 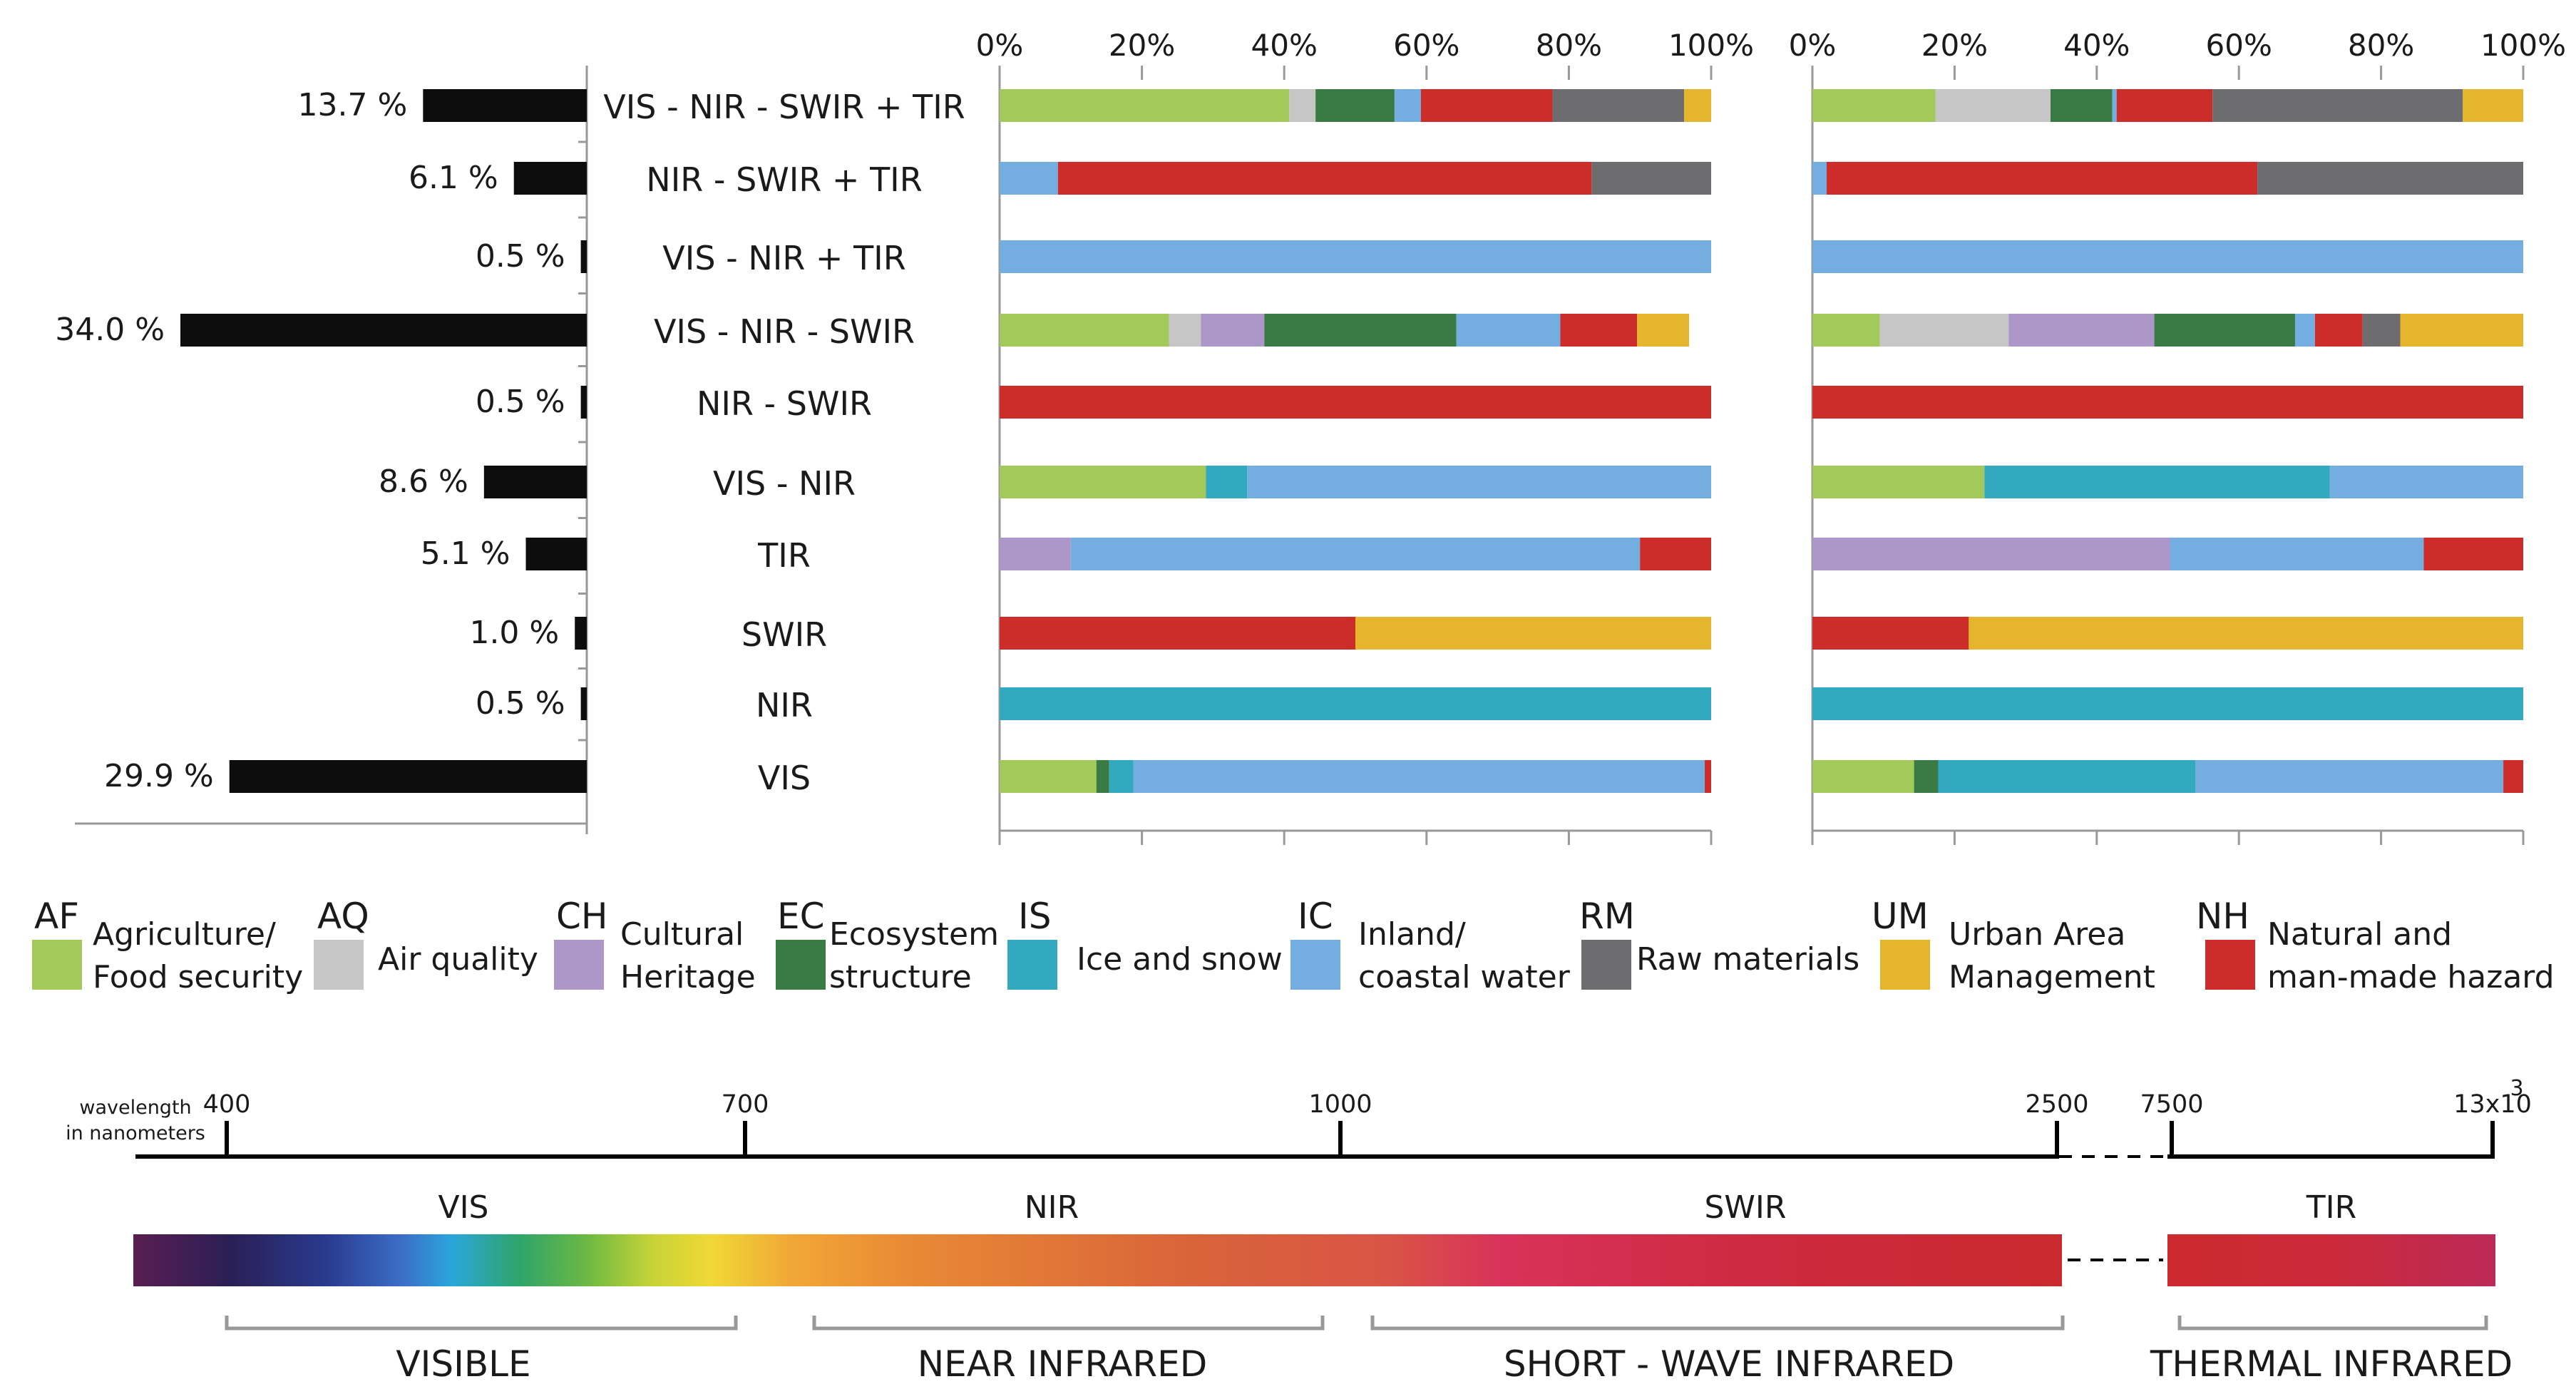 I want to click on legend-label-line1: Ecosystem, so click(x=914, y=934).